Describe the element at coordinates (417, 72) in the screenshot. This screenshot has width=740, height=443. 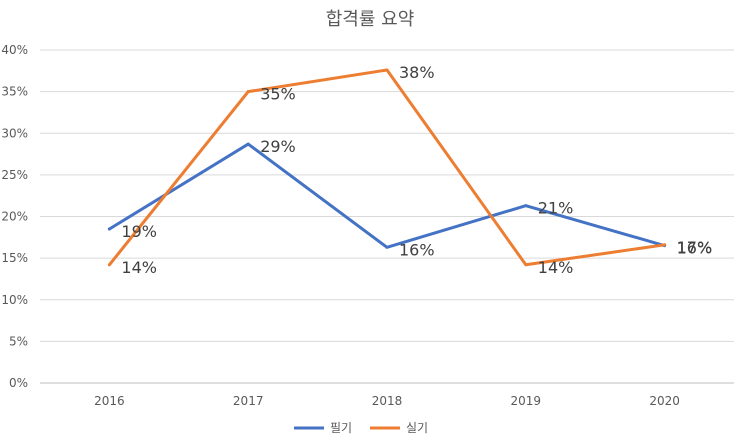
I see `data-label: 38%` at that location.